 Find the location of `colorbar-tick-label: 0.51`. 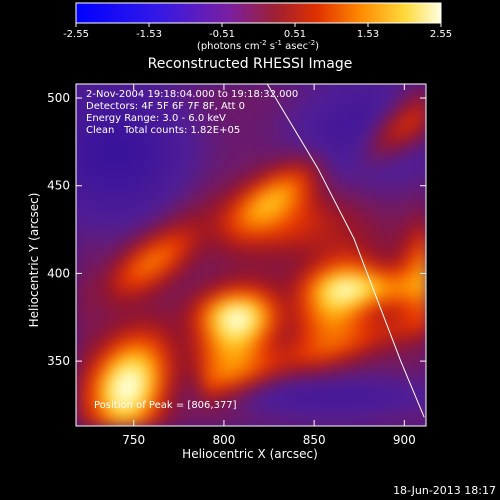

colorbar-tick-label: 0.51 is located at coordinates (295, 34).